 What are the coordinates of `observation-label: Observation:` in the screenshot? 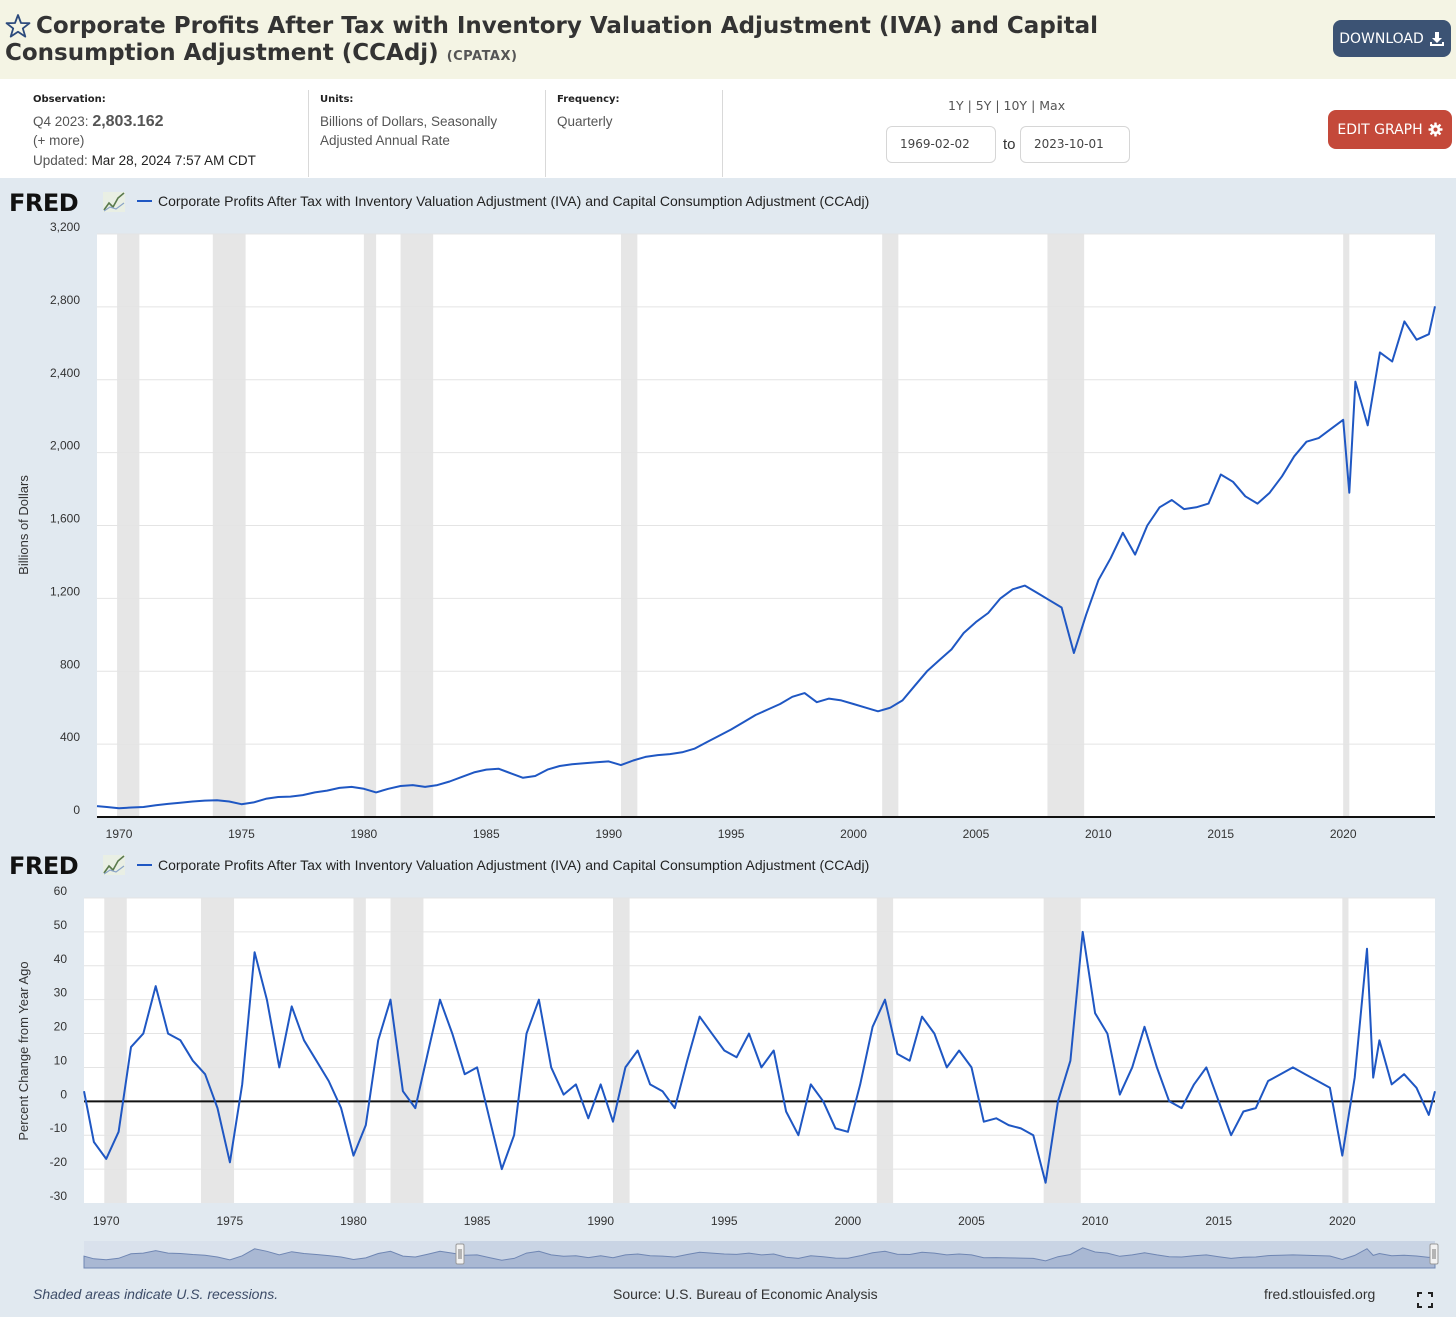 It's located at (69, 99).